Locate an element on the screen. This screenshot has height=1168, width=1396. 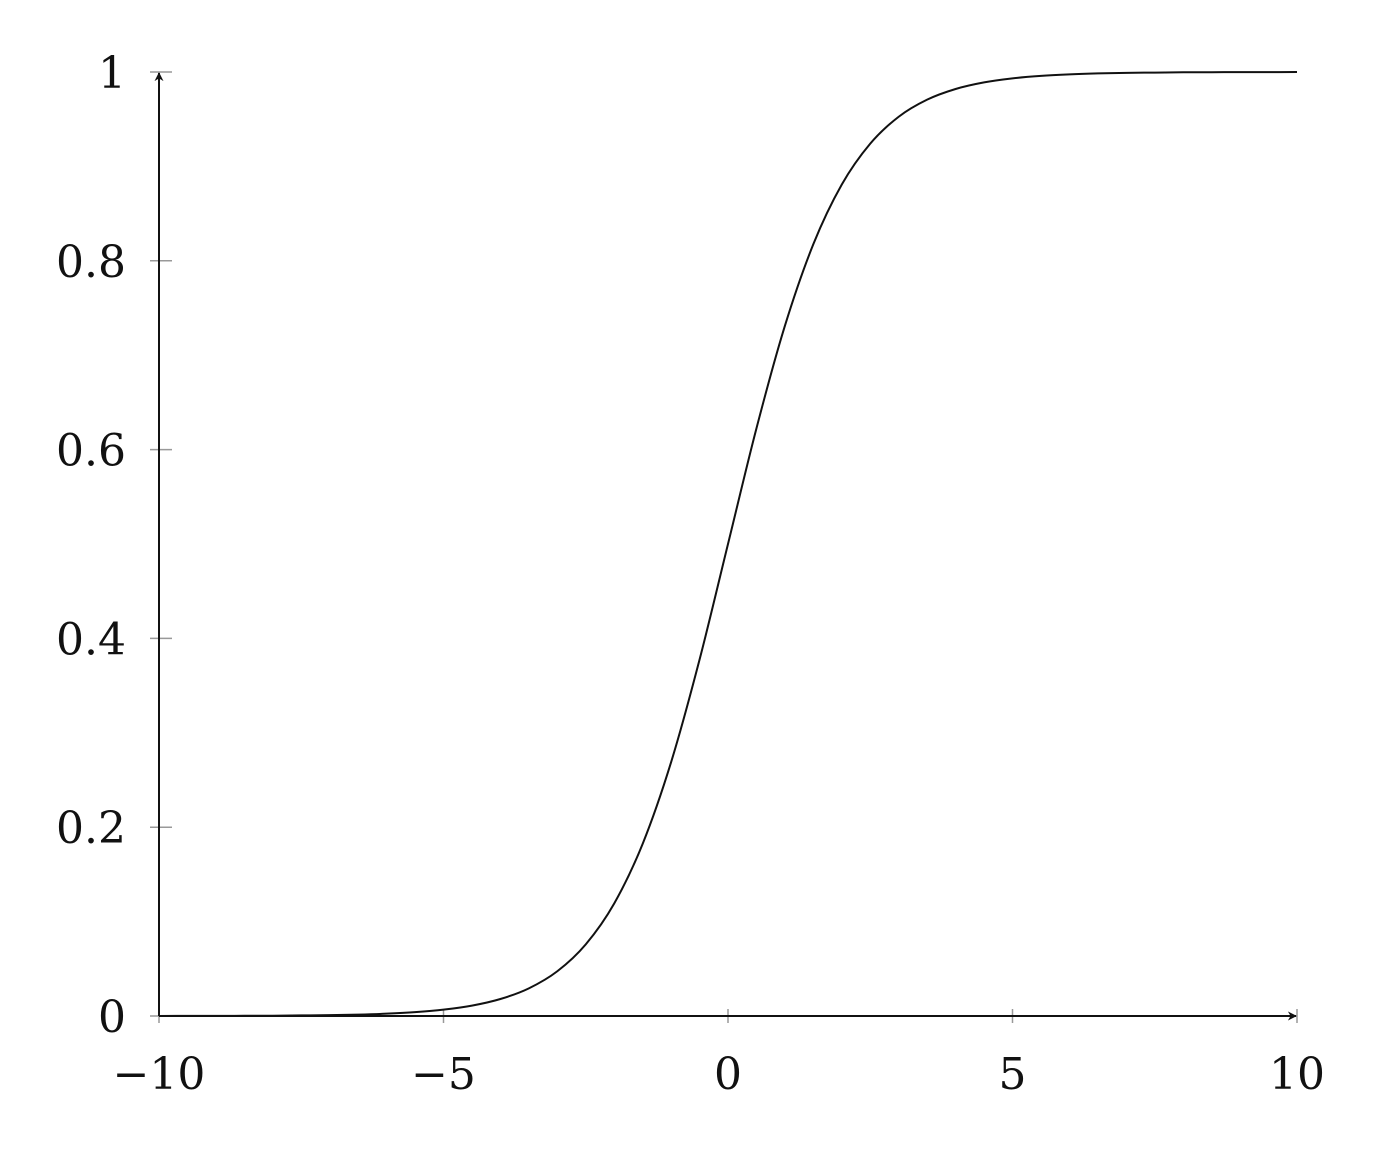
y-tick-label: 1 is located at coordinates (112, 73).